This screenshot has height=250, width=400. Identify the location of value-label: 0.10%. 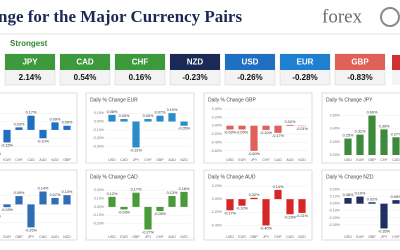
(172, 110).